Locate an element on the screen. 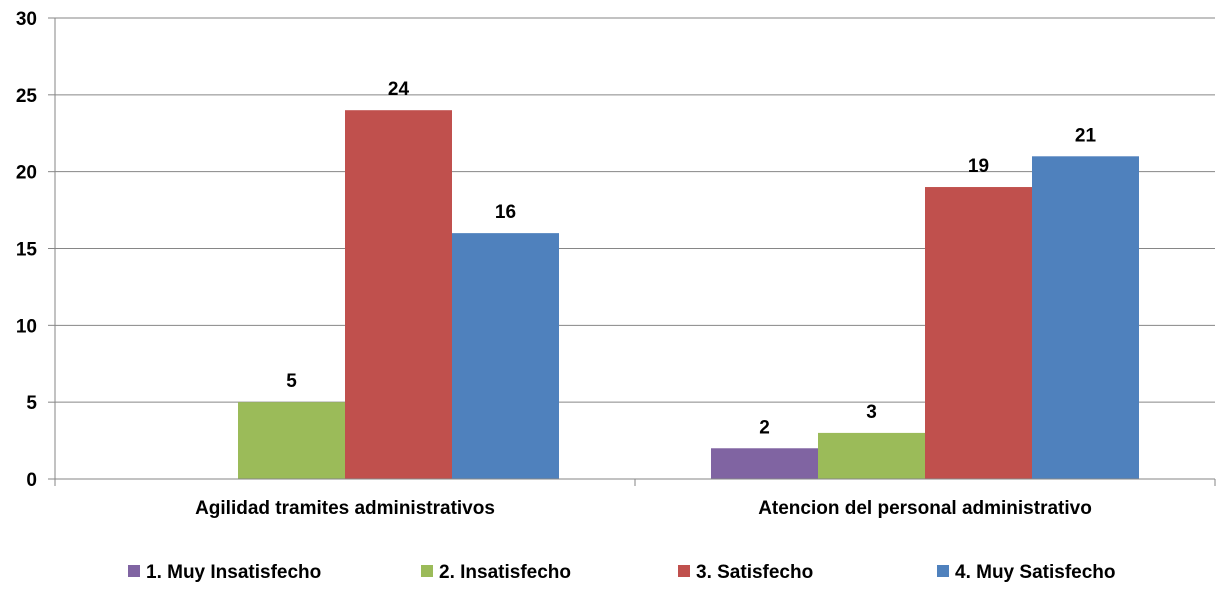  data-label: 19 is located at coordinates (978, 166).